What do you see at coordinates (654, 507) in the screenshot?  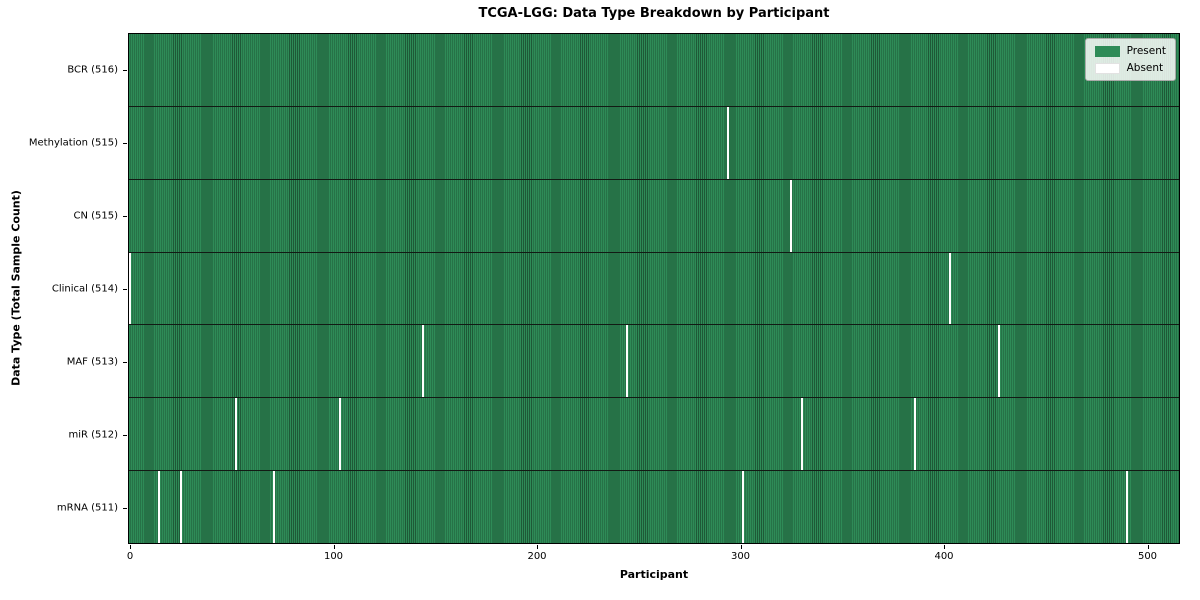 I see `heatmap-row-mrna` at bounding box center [654, 507].